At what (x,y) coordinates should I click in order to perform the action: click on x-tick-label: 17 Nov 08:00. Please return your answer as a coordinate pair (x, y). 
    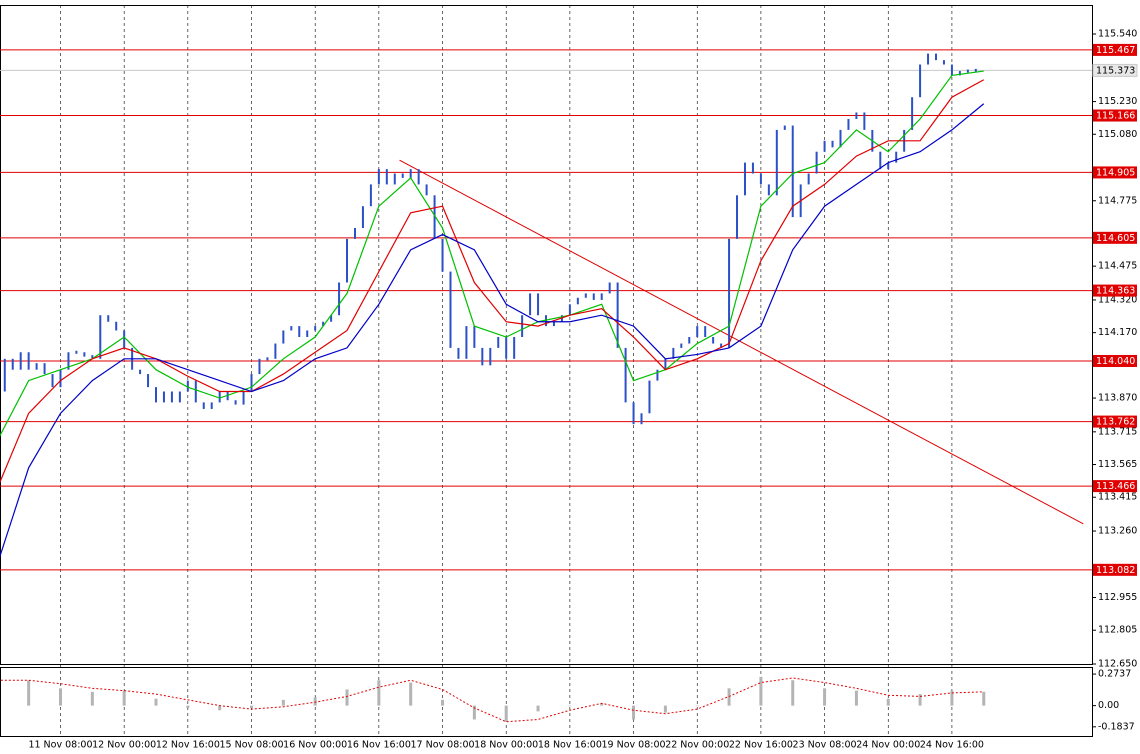
    Looking at the image, I should click on (443, 745).